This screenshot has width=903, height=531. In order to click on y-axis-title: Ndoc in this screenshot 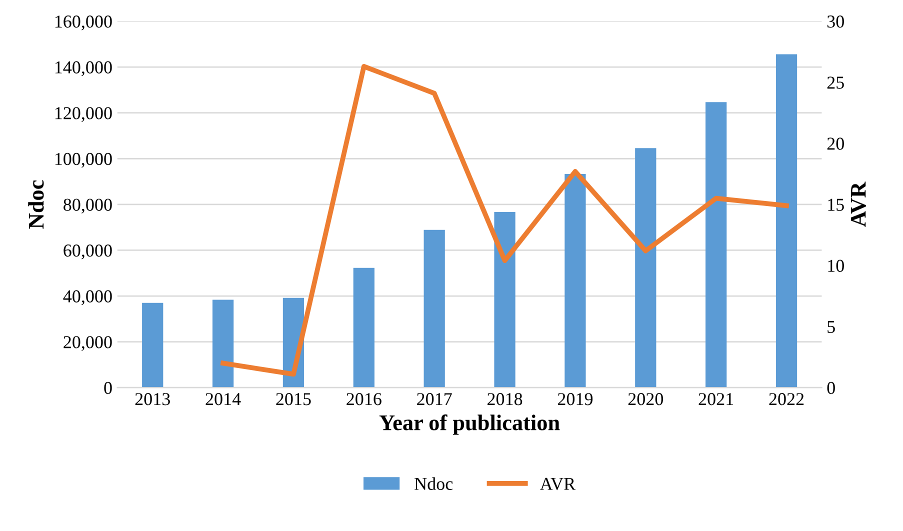, I will do `click(36, 204)`.